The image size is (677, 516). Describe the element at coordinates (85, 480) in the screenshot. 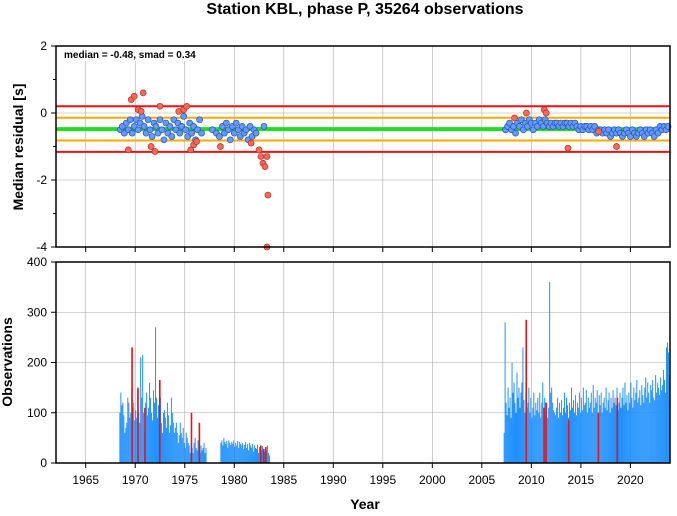

I see `x-tick-label: 1965` at that location.